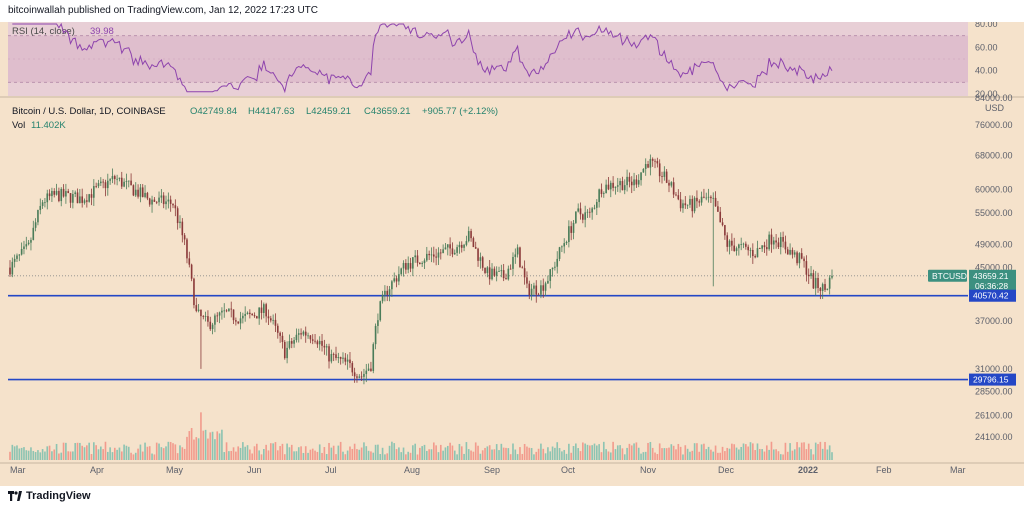 The height and width of the screenshot is (509, 1024). I want to click on time-axis-label: Aug, so click(412, 470).